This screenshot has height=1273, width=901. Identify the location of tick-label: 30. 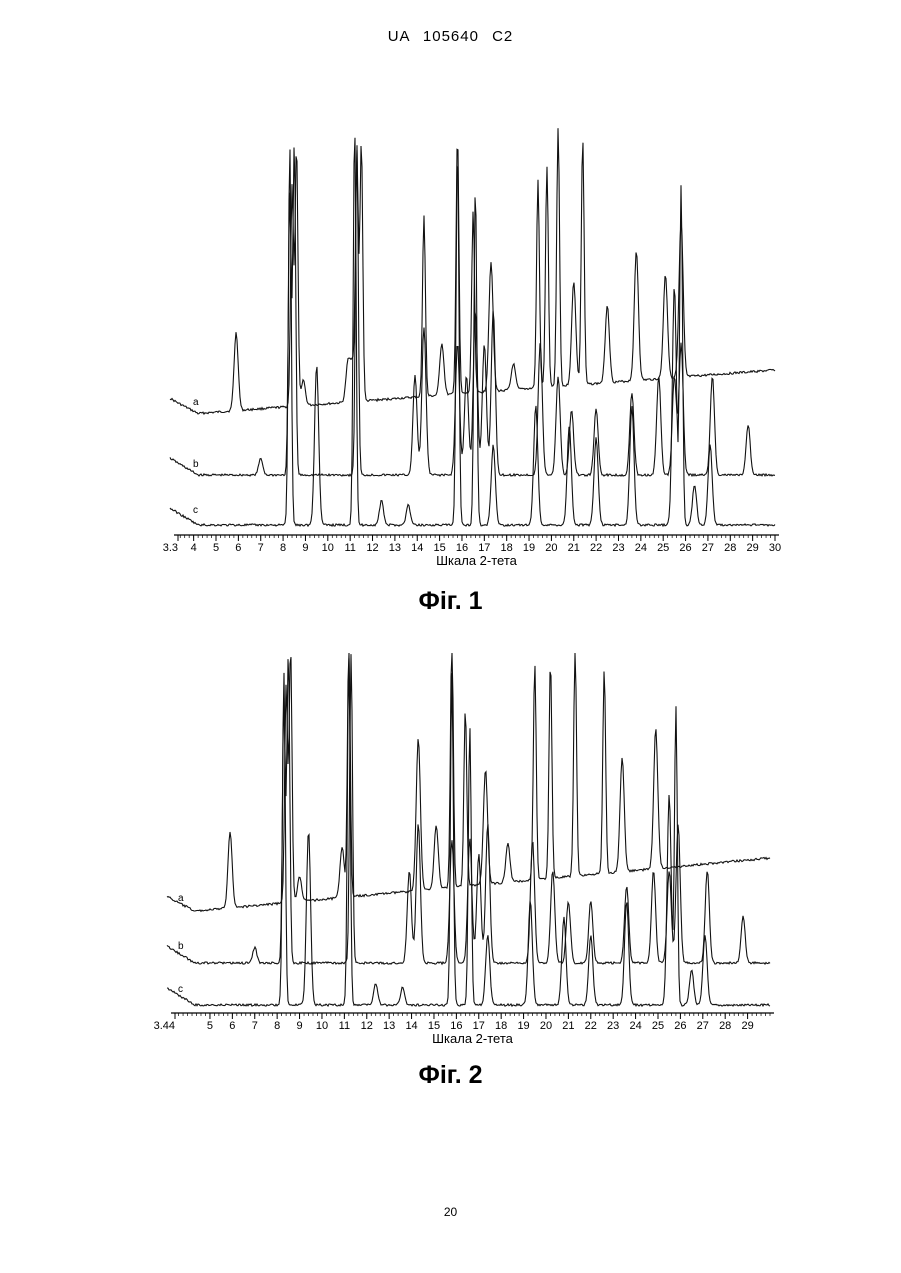
(775, 548).